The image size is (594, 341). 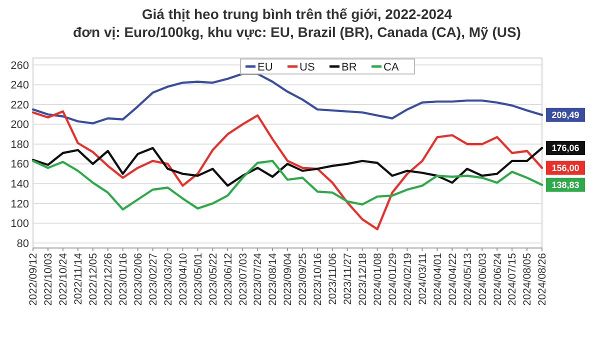 What do you see at coordinates (19, 105) in the screenshot?
I see `y-tick-label: 220` at bounding box center [19, 105].